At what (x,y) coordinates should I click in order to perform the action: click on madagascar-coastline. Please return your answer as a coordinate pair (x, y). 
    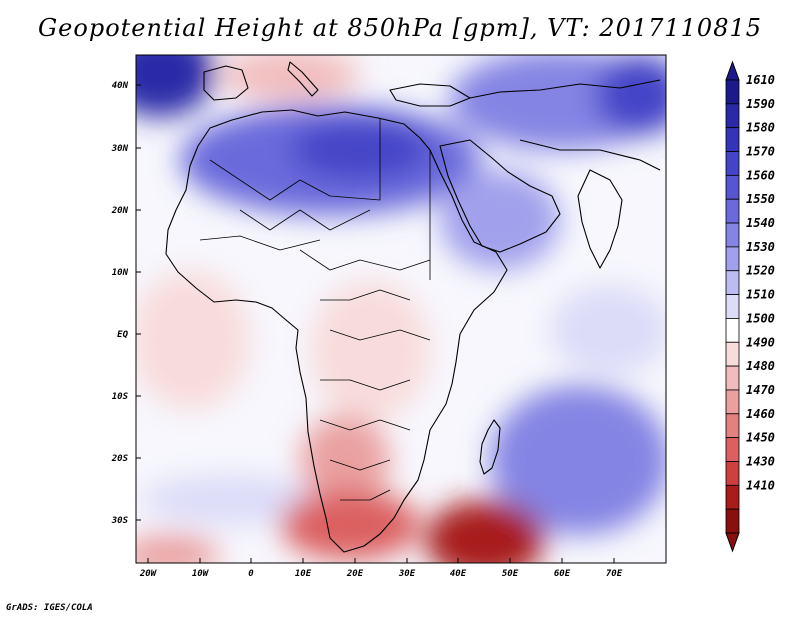
    Looking at the image, I should click on (490, 447).